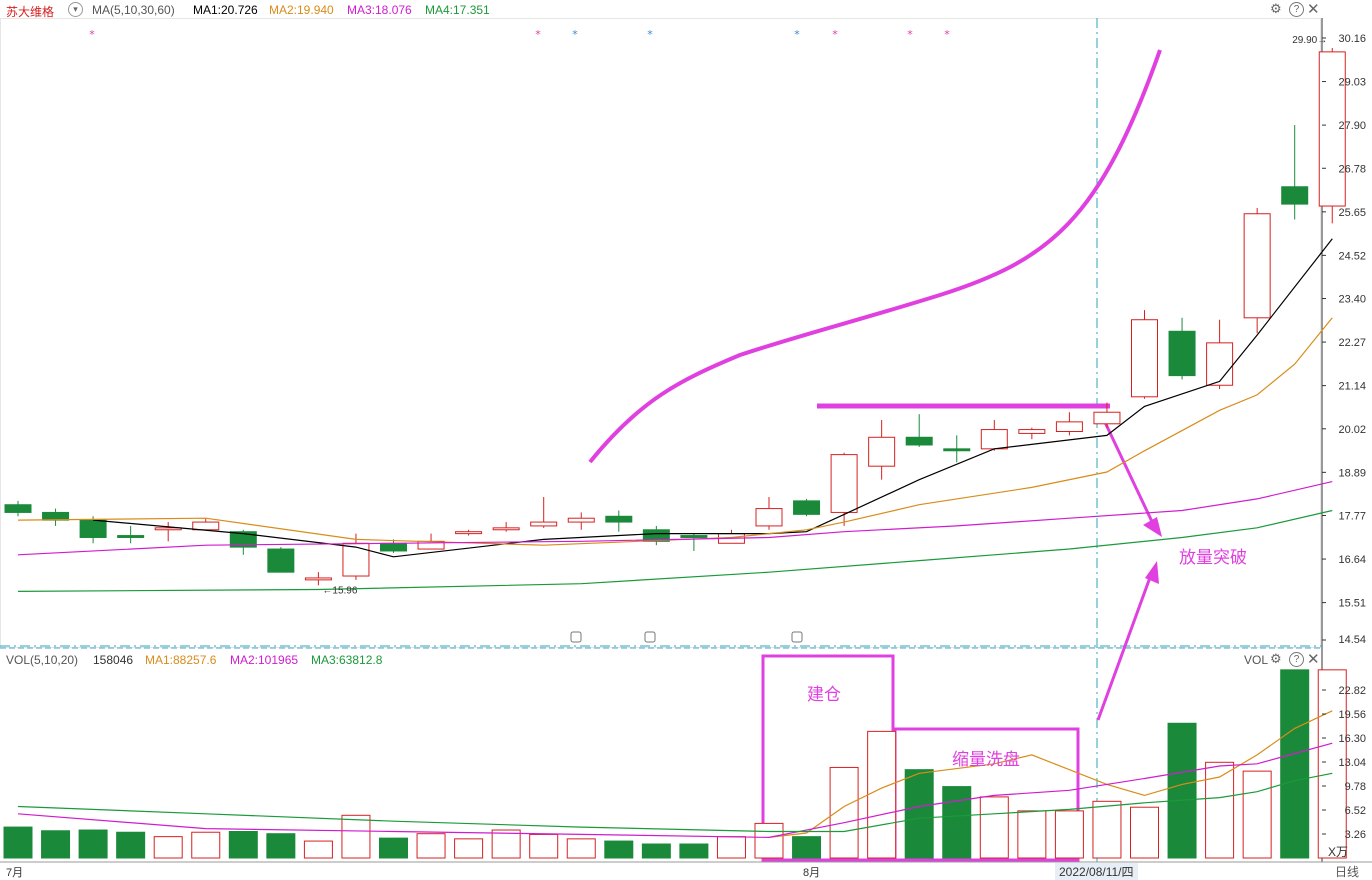 This screenshot has height=880, width=1372. Describe the element at coordinates (1256, 660) in the screenshot. I see `vol-tag: VOL` at that location.